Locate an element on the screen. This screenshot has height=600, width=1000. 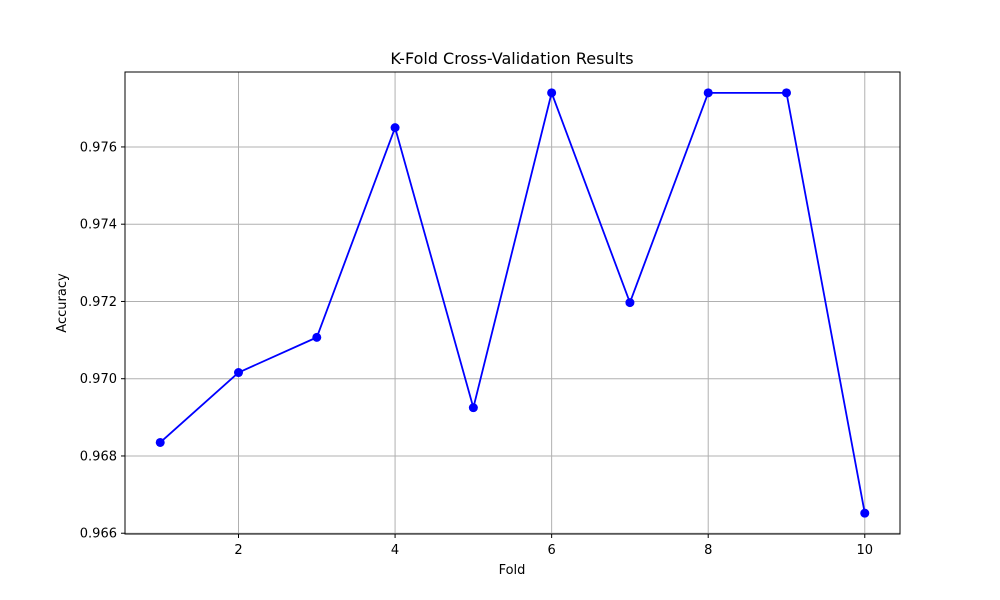
x-tick-label: 10 is located at coordinates (864, 550).